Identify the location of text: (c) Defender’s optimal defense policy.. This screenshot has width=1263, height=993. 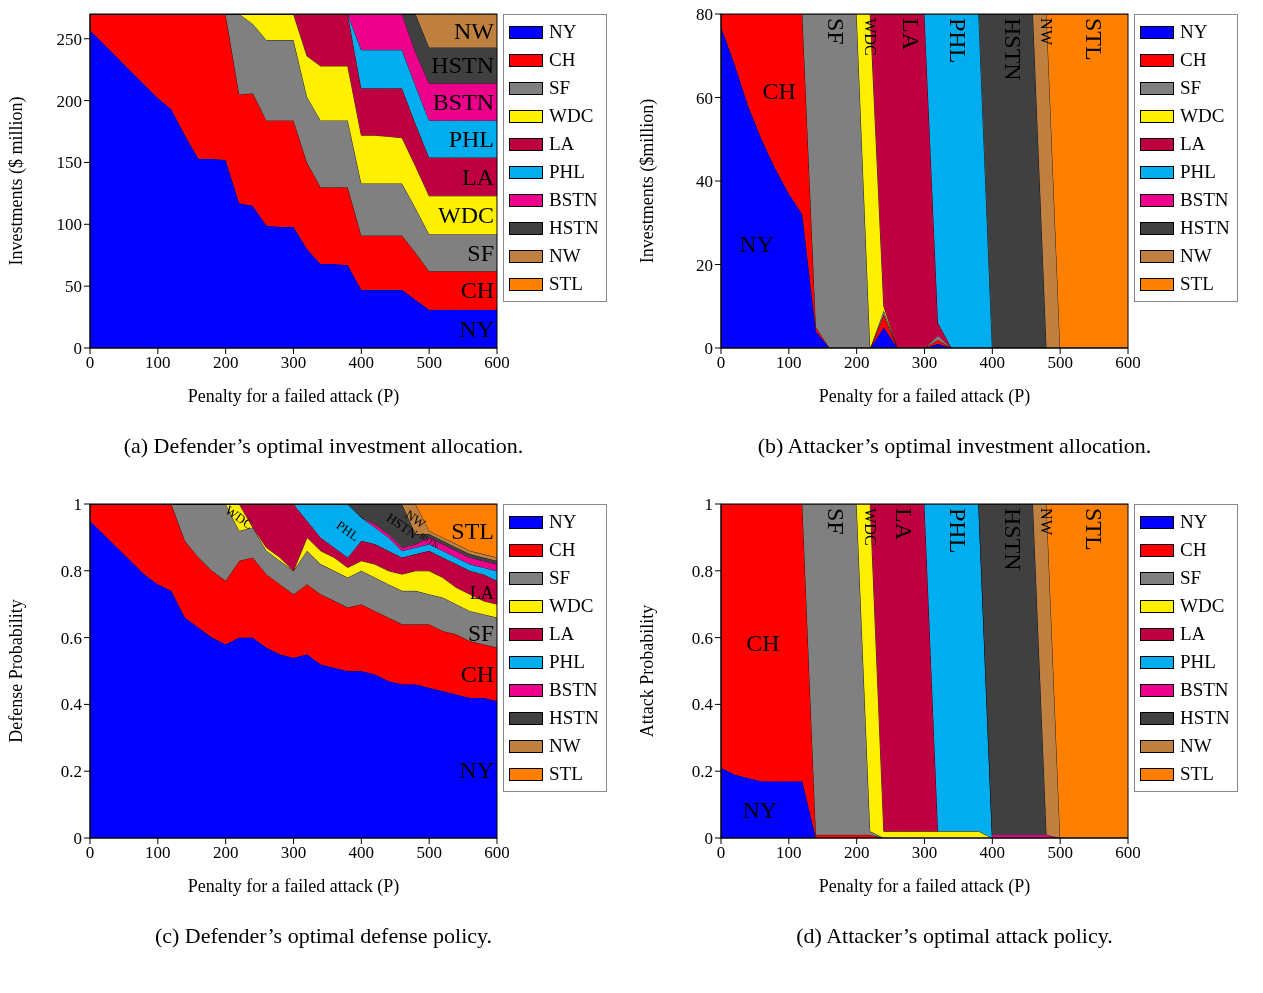
(323, 936).